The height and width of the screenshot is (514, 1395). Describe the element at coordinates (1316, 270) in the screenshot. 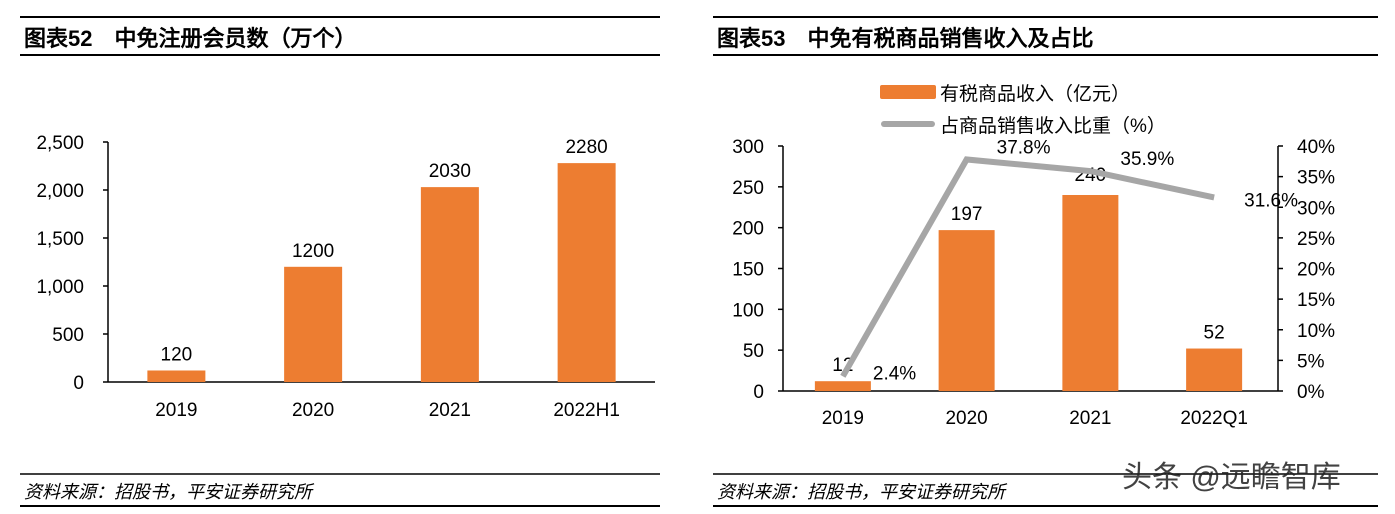

I see `c2-right-tick-label: 20%` at that location.